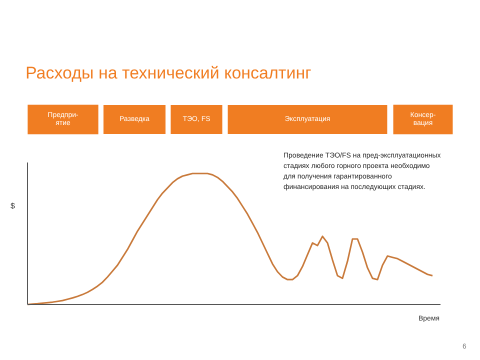 The height and width of the screenshot is (360, 480). Describe the element at coordinates (13, 206) in the screenshot. I see `y-axis-title: $` at that location.